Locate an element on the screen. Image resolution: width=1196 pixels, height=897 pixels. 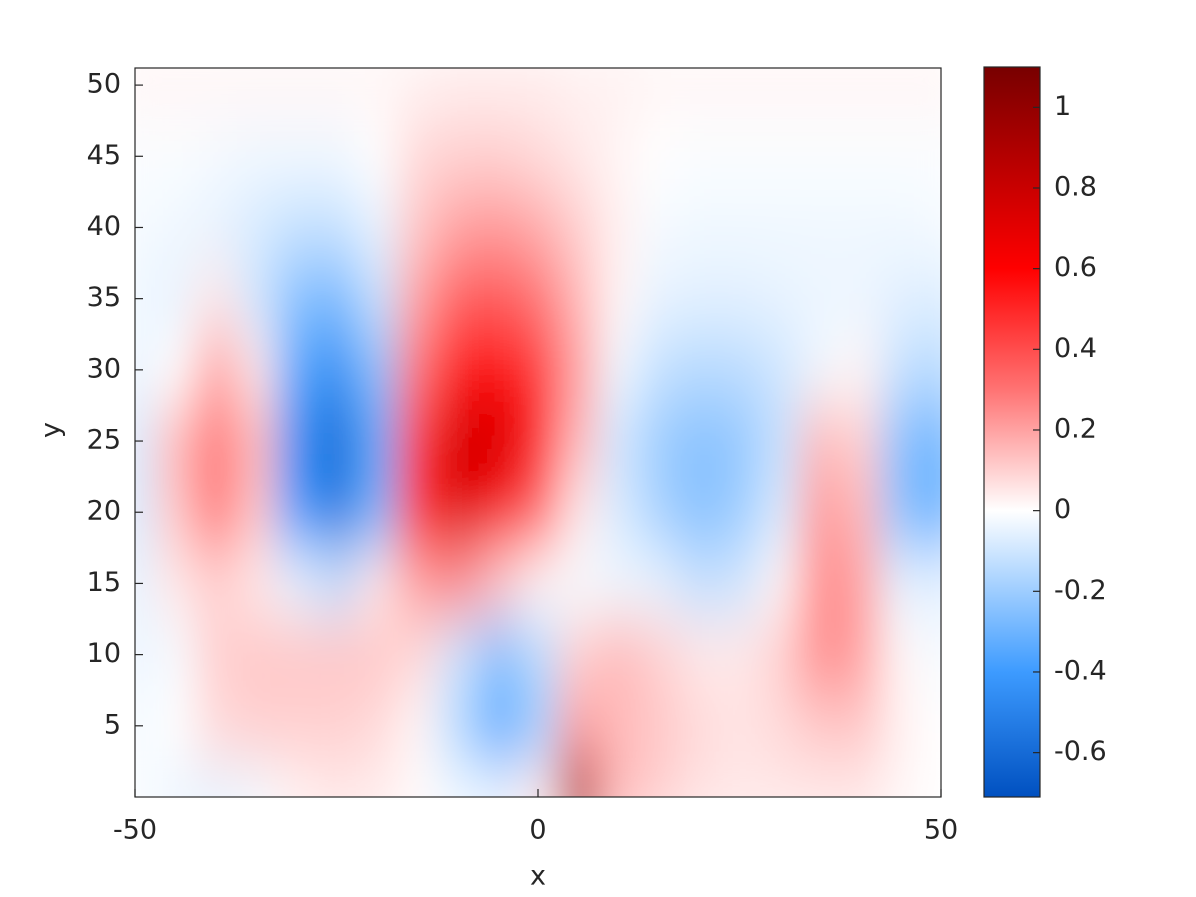
colorbar-tick-label: 0.6 is located at coordinates (1075, 267).